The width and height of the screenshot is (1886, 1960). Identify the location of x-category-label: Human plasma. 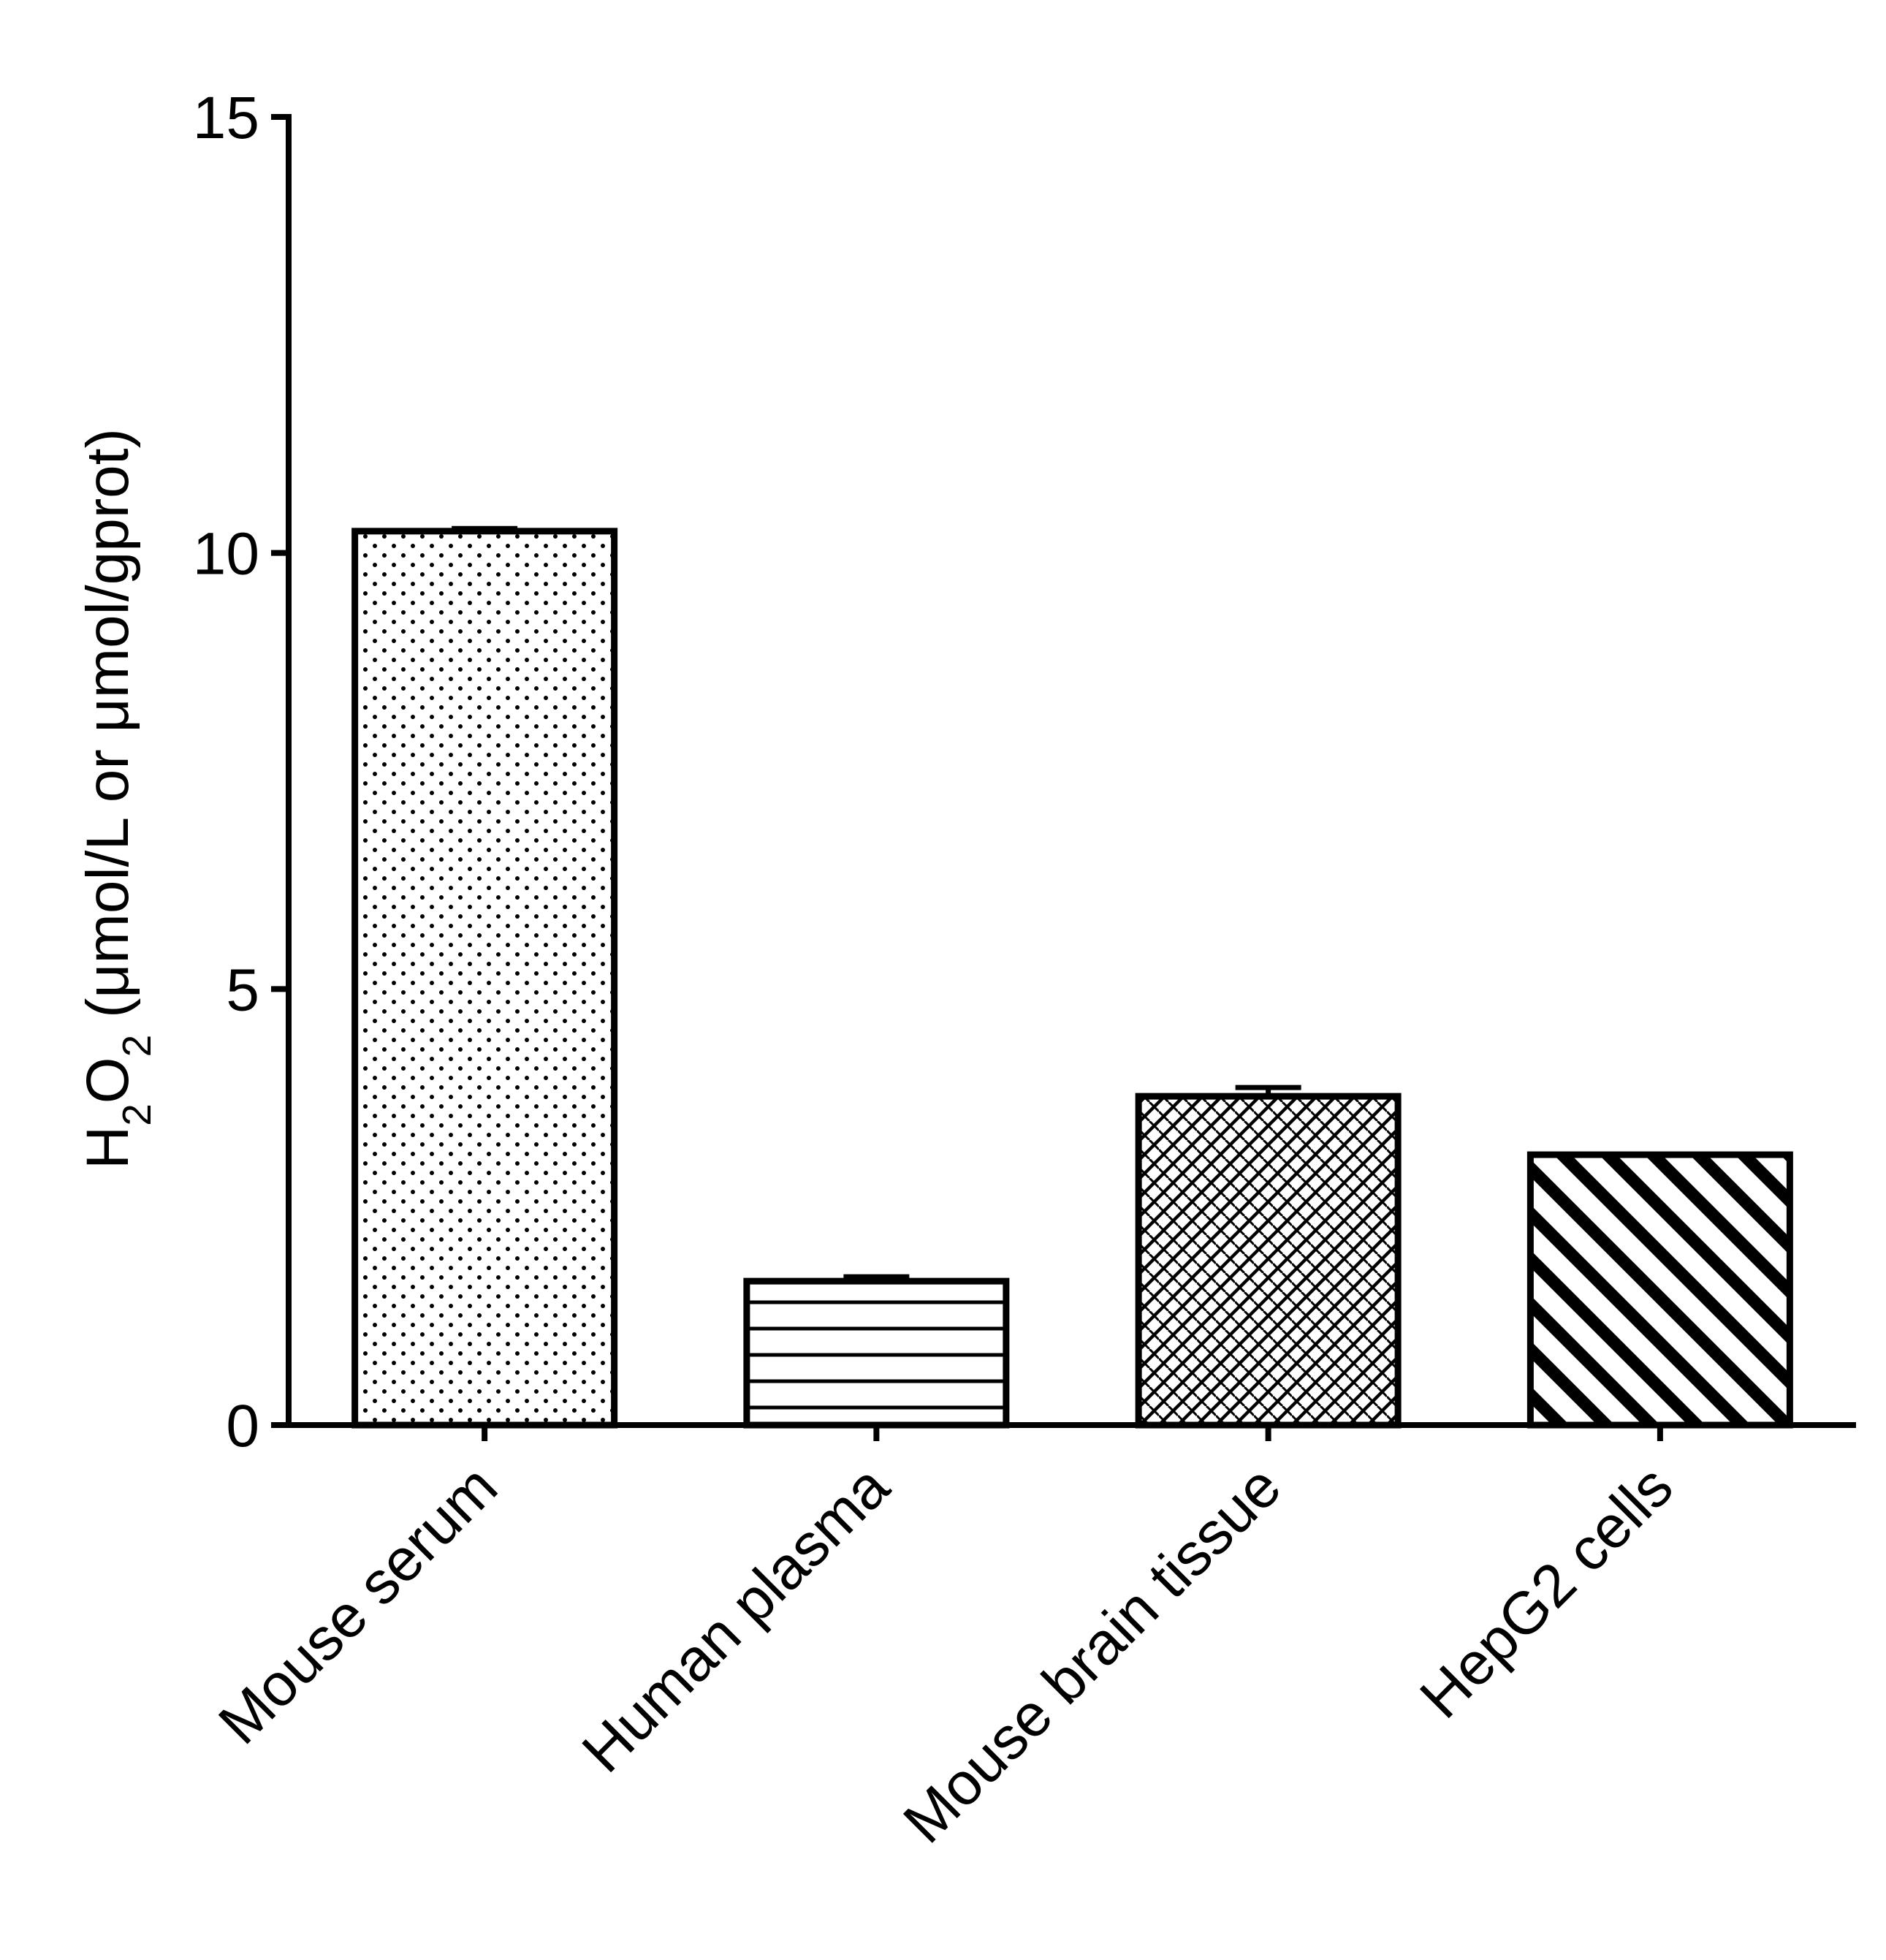
(736, 1619).